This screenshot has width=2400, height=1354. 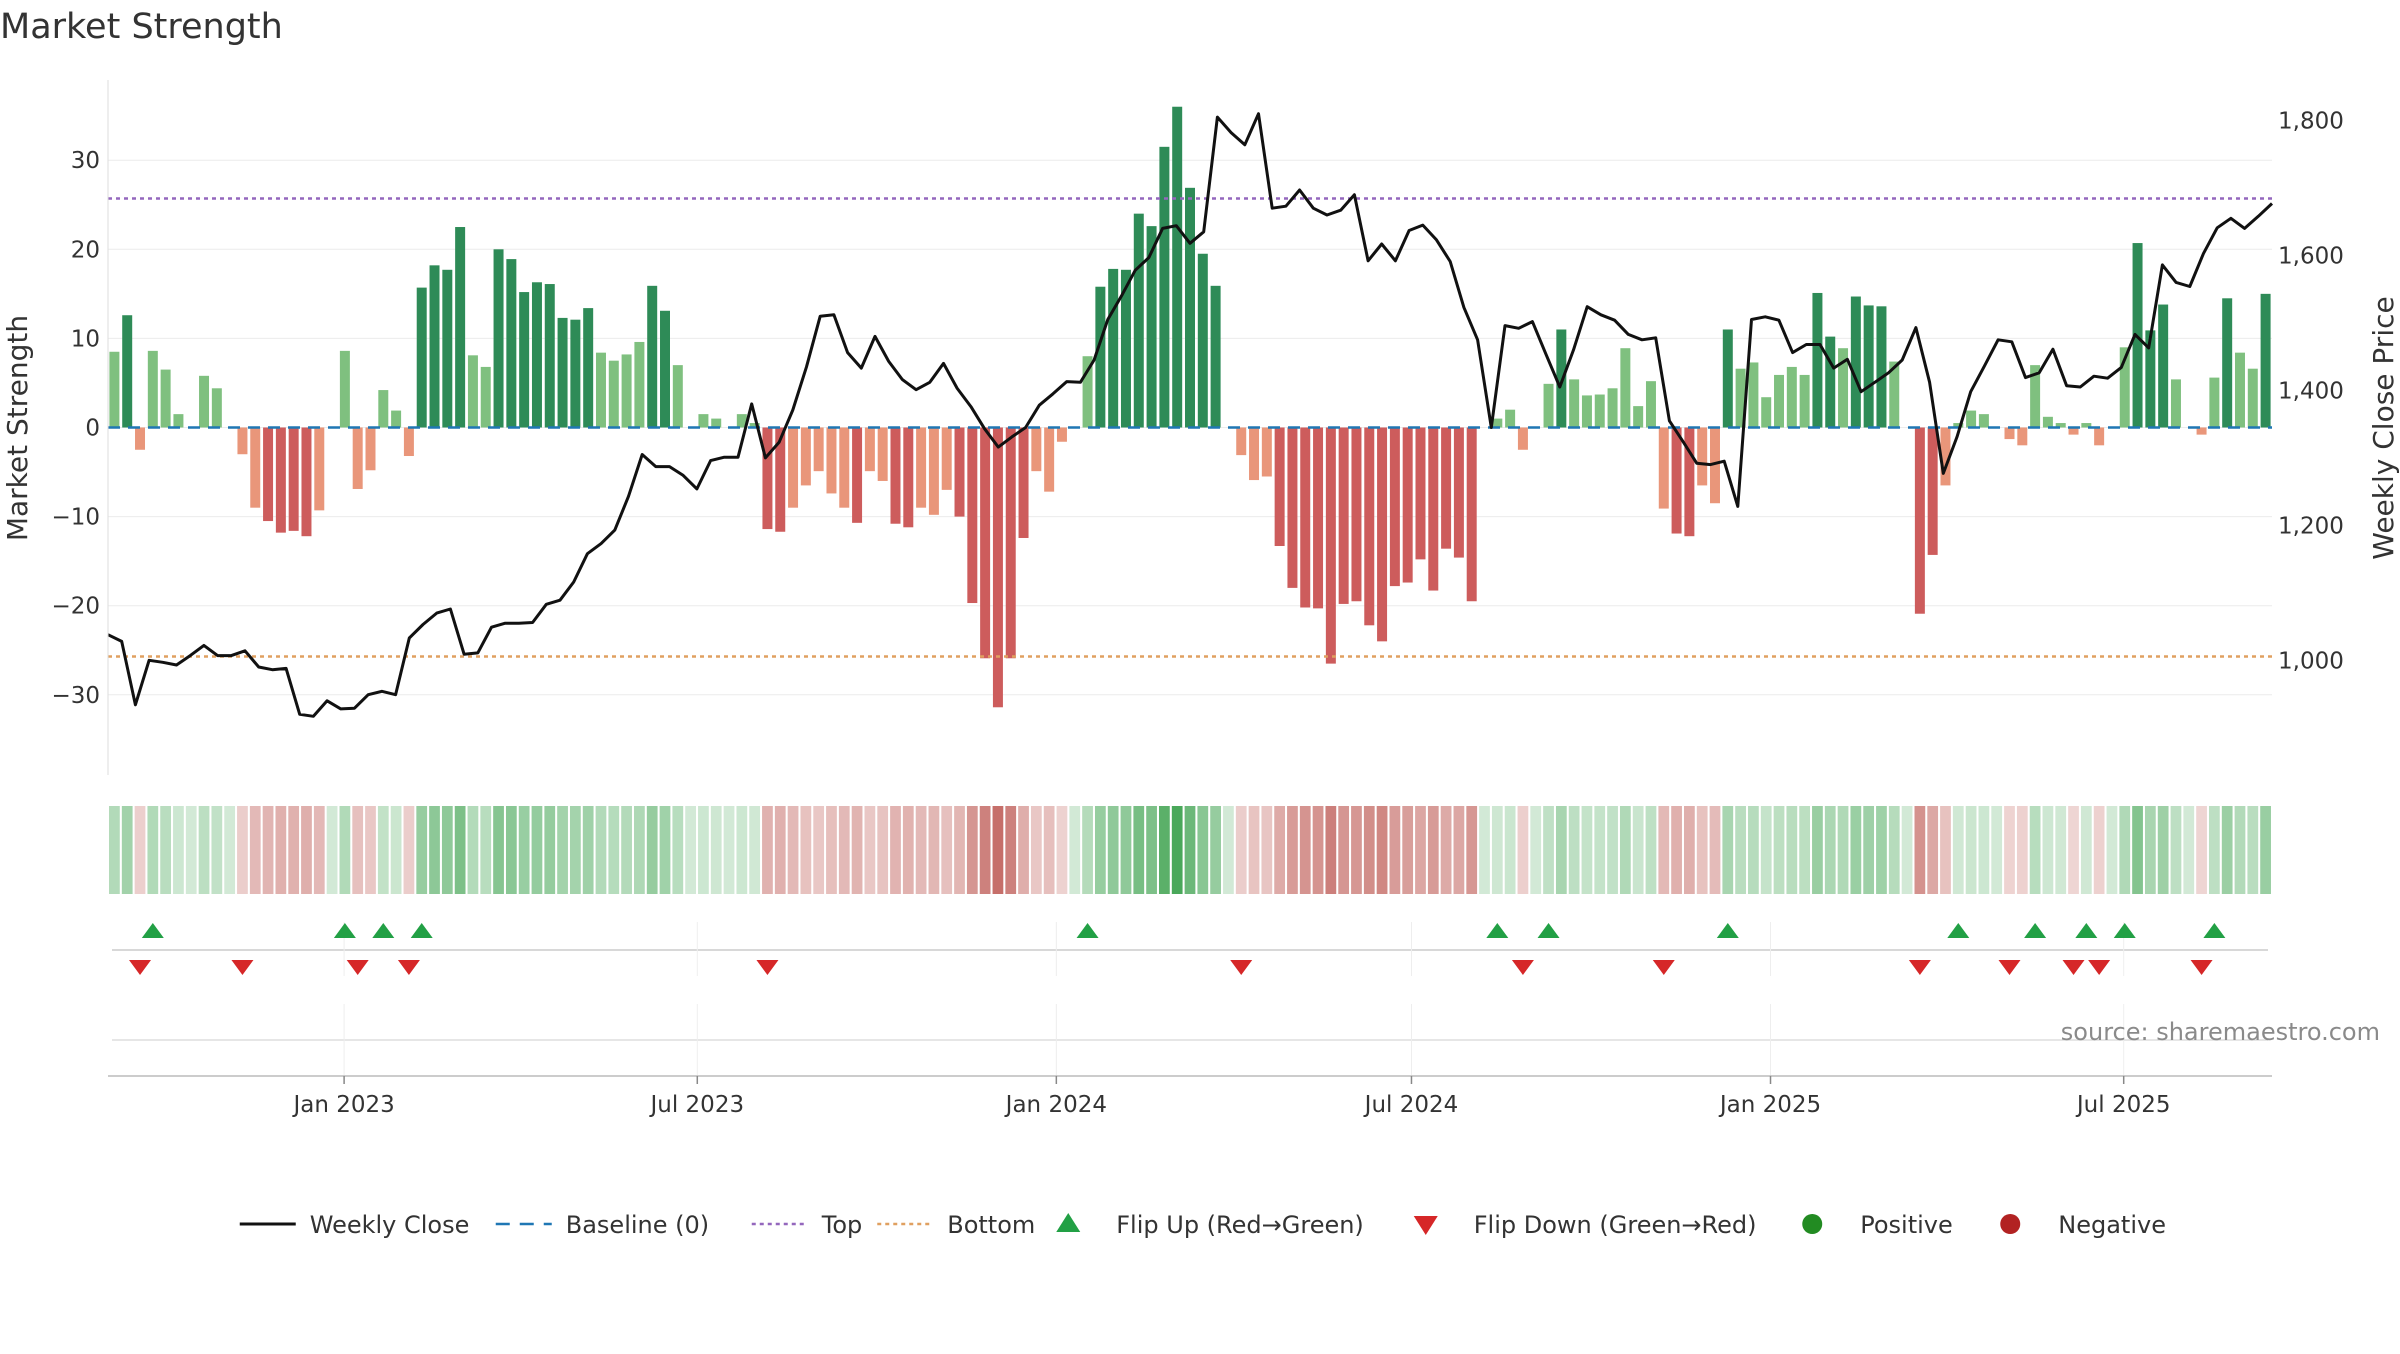 I want to click on x-tick-label: Jan 2025, so click(x=1769, y=1105).